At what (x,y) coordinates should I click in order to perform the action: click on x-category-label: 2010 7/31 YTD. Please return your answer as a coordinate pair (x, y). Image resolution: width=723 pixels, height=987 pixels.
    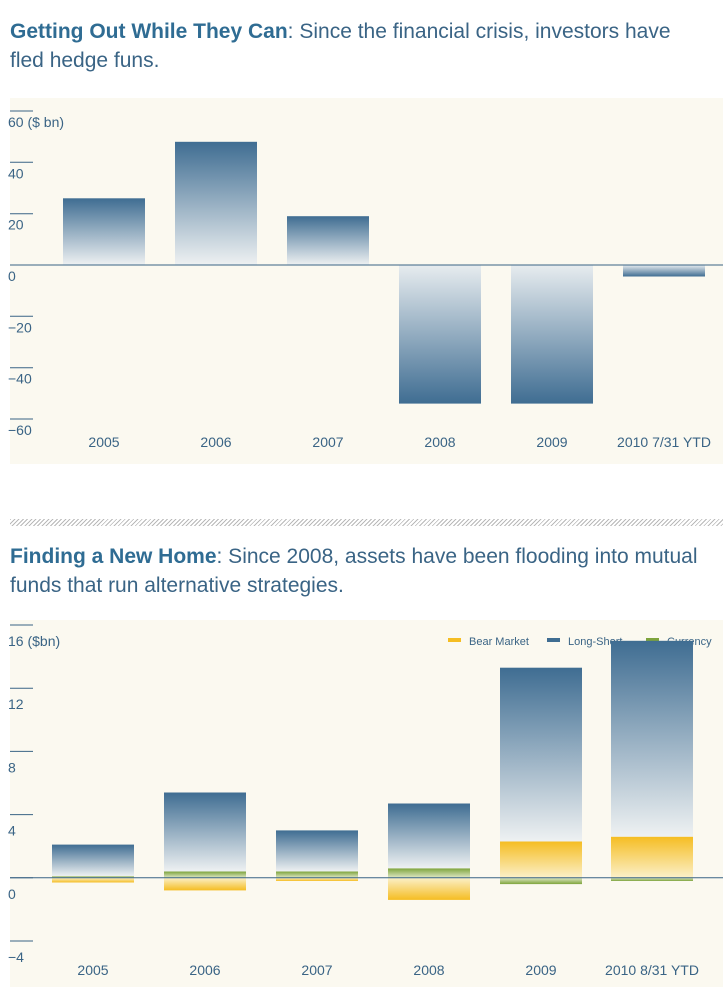
    Looking at the image, I should click on (664, 442).